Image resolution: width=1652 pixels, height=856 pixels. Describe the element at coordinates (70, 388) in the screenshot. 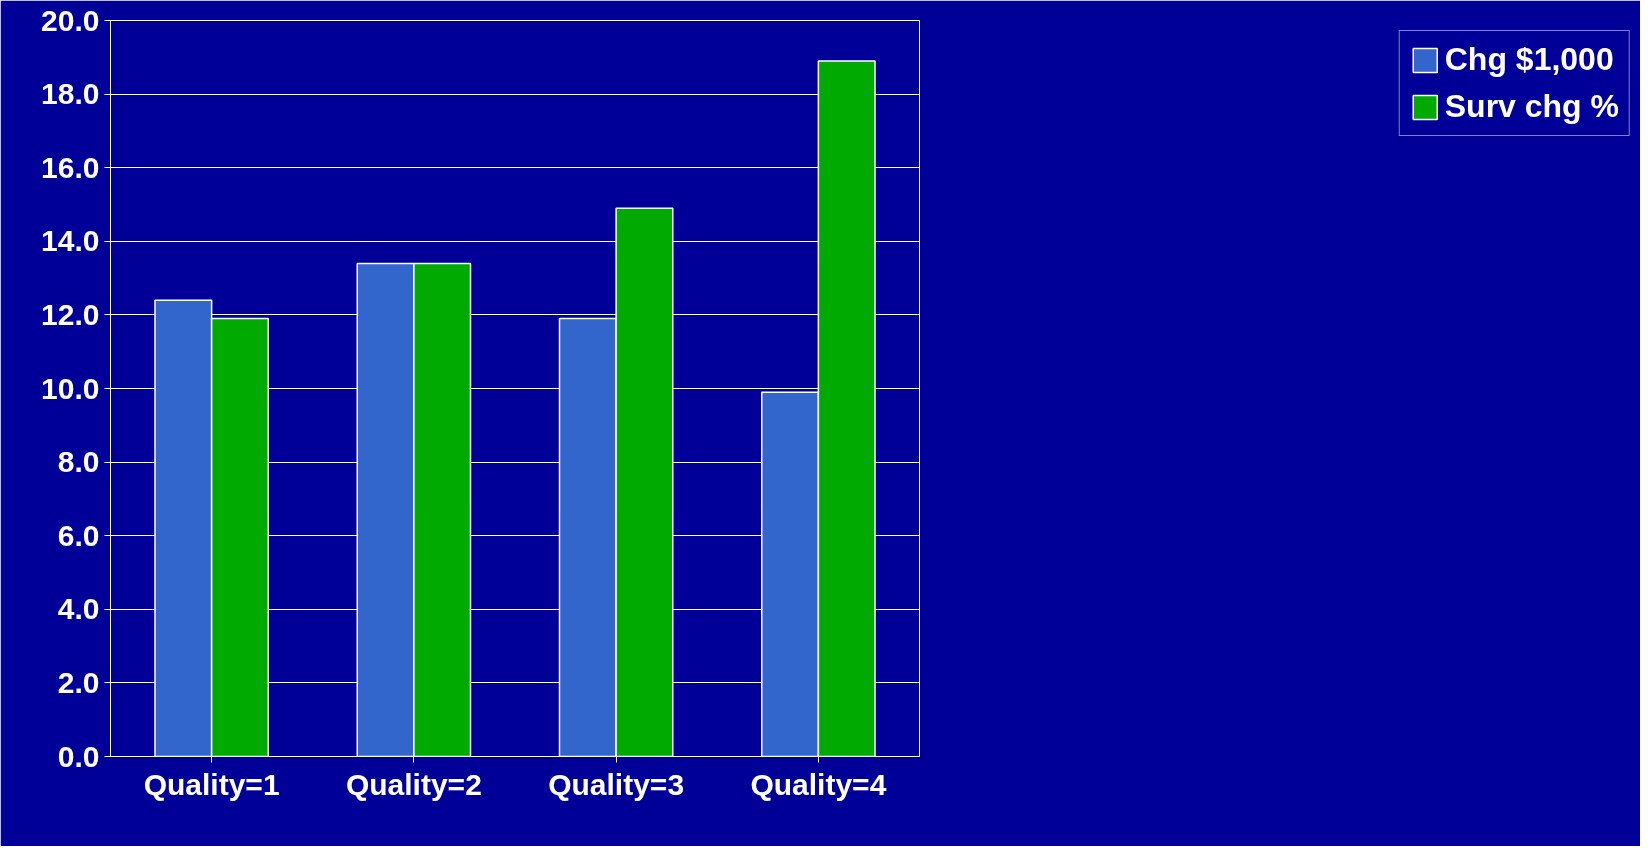

I see `y-tick-label: 10.0` at that location.